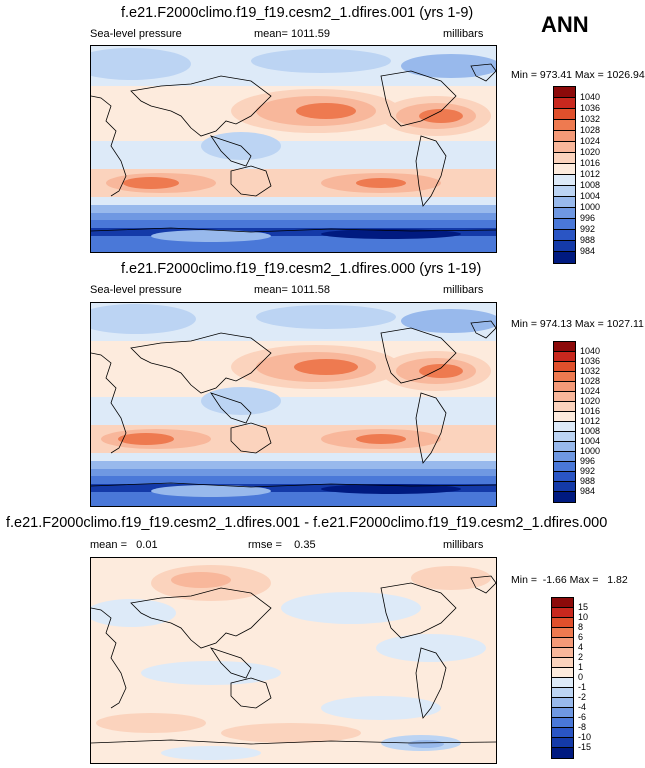  Describe the element at coordinates (565, 24) in the screenshot. I see `season-label: ANN` at that location.